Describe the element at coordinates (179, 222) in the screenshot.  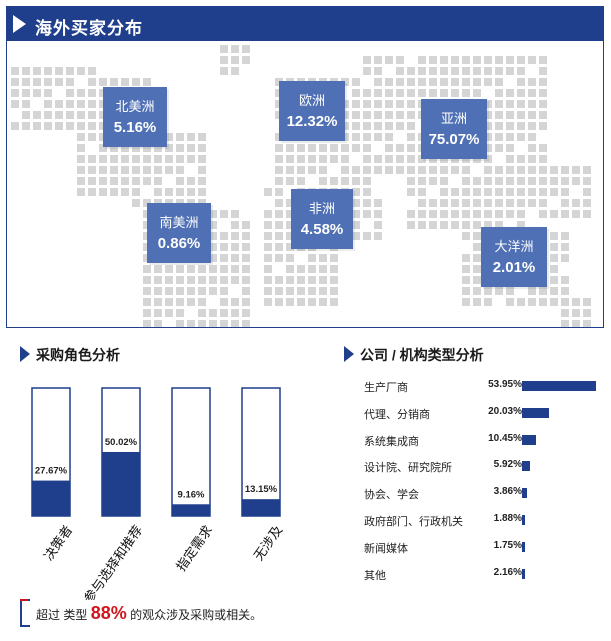
I see `region-name: 南美洲` at that location.